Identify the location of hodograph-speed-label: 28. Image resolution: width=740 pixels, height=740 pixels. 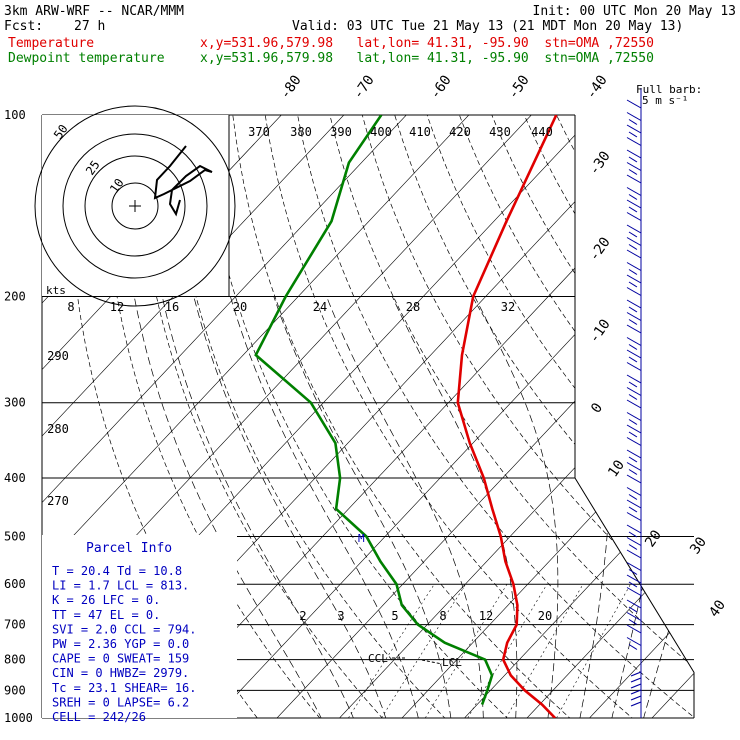
(413, 307).